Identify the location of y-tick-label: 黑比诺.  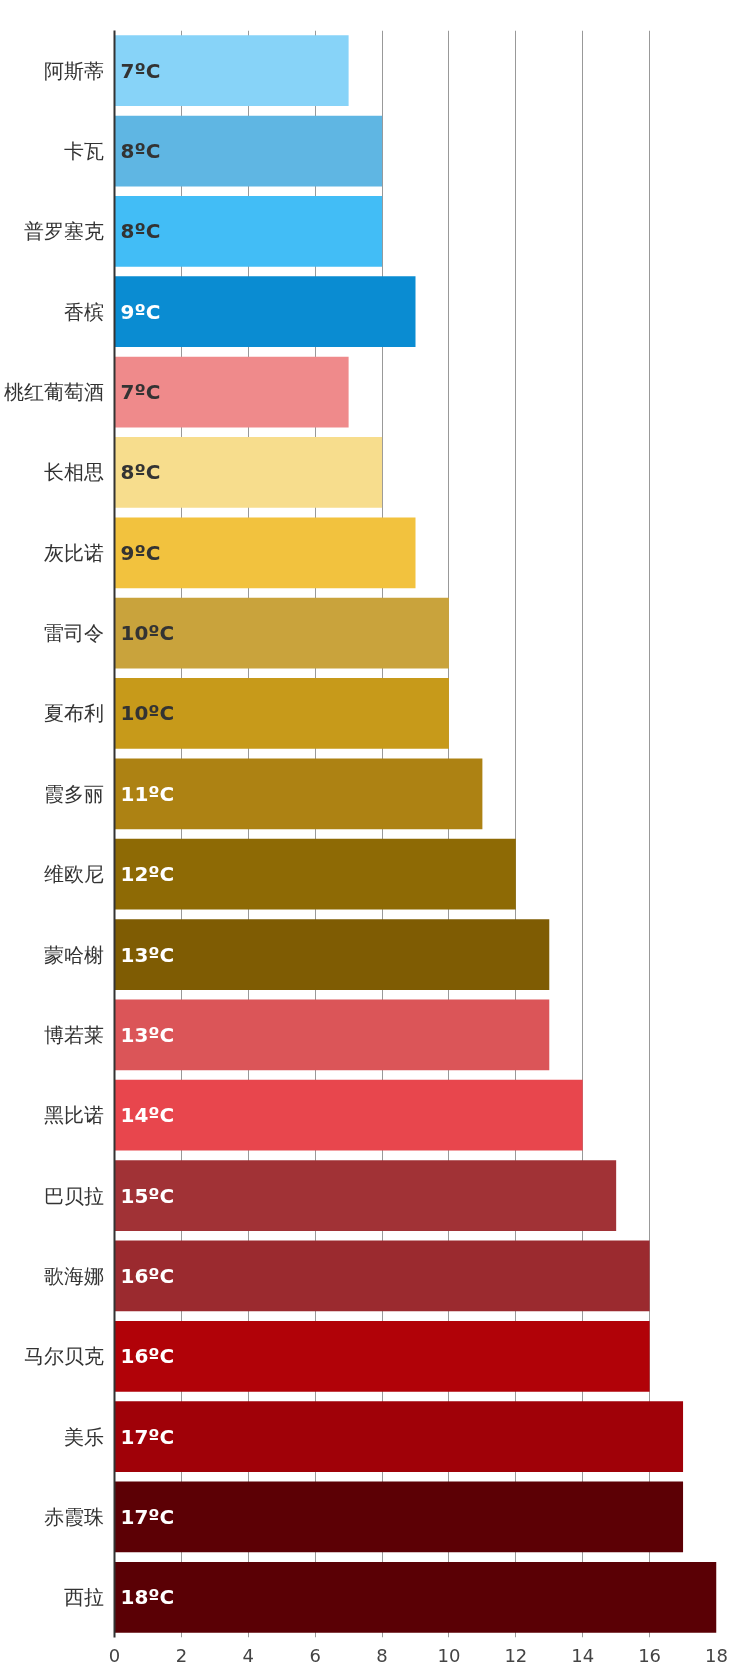
(73, 1115).